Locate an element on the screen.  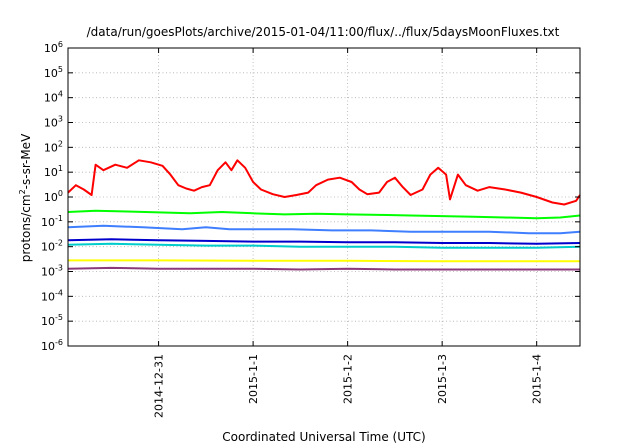
y-tick-label: 10⁵ is located at coordinates (53, 72).